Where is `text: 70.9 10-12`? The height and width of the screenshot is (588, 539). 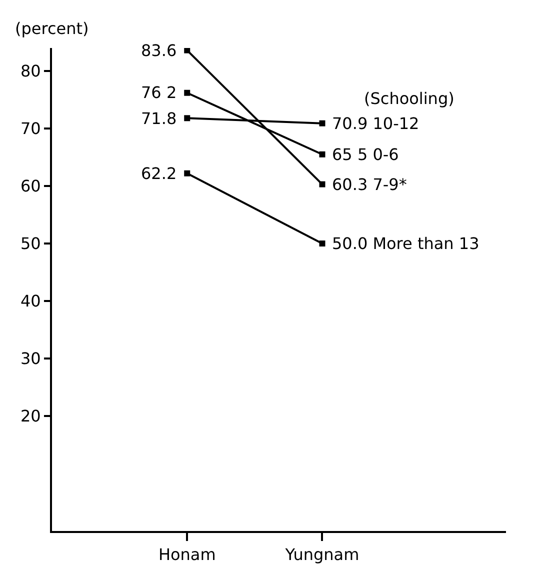
text: 70.9 10-12 is located at coordinates (376, 123).